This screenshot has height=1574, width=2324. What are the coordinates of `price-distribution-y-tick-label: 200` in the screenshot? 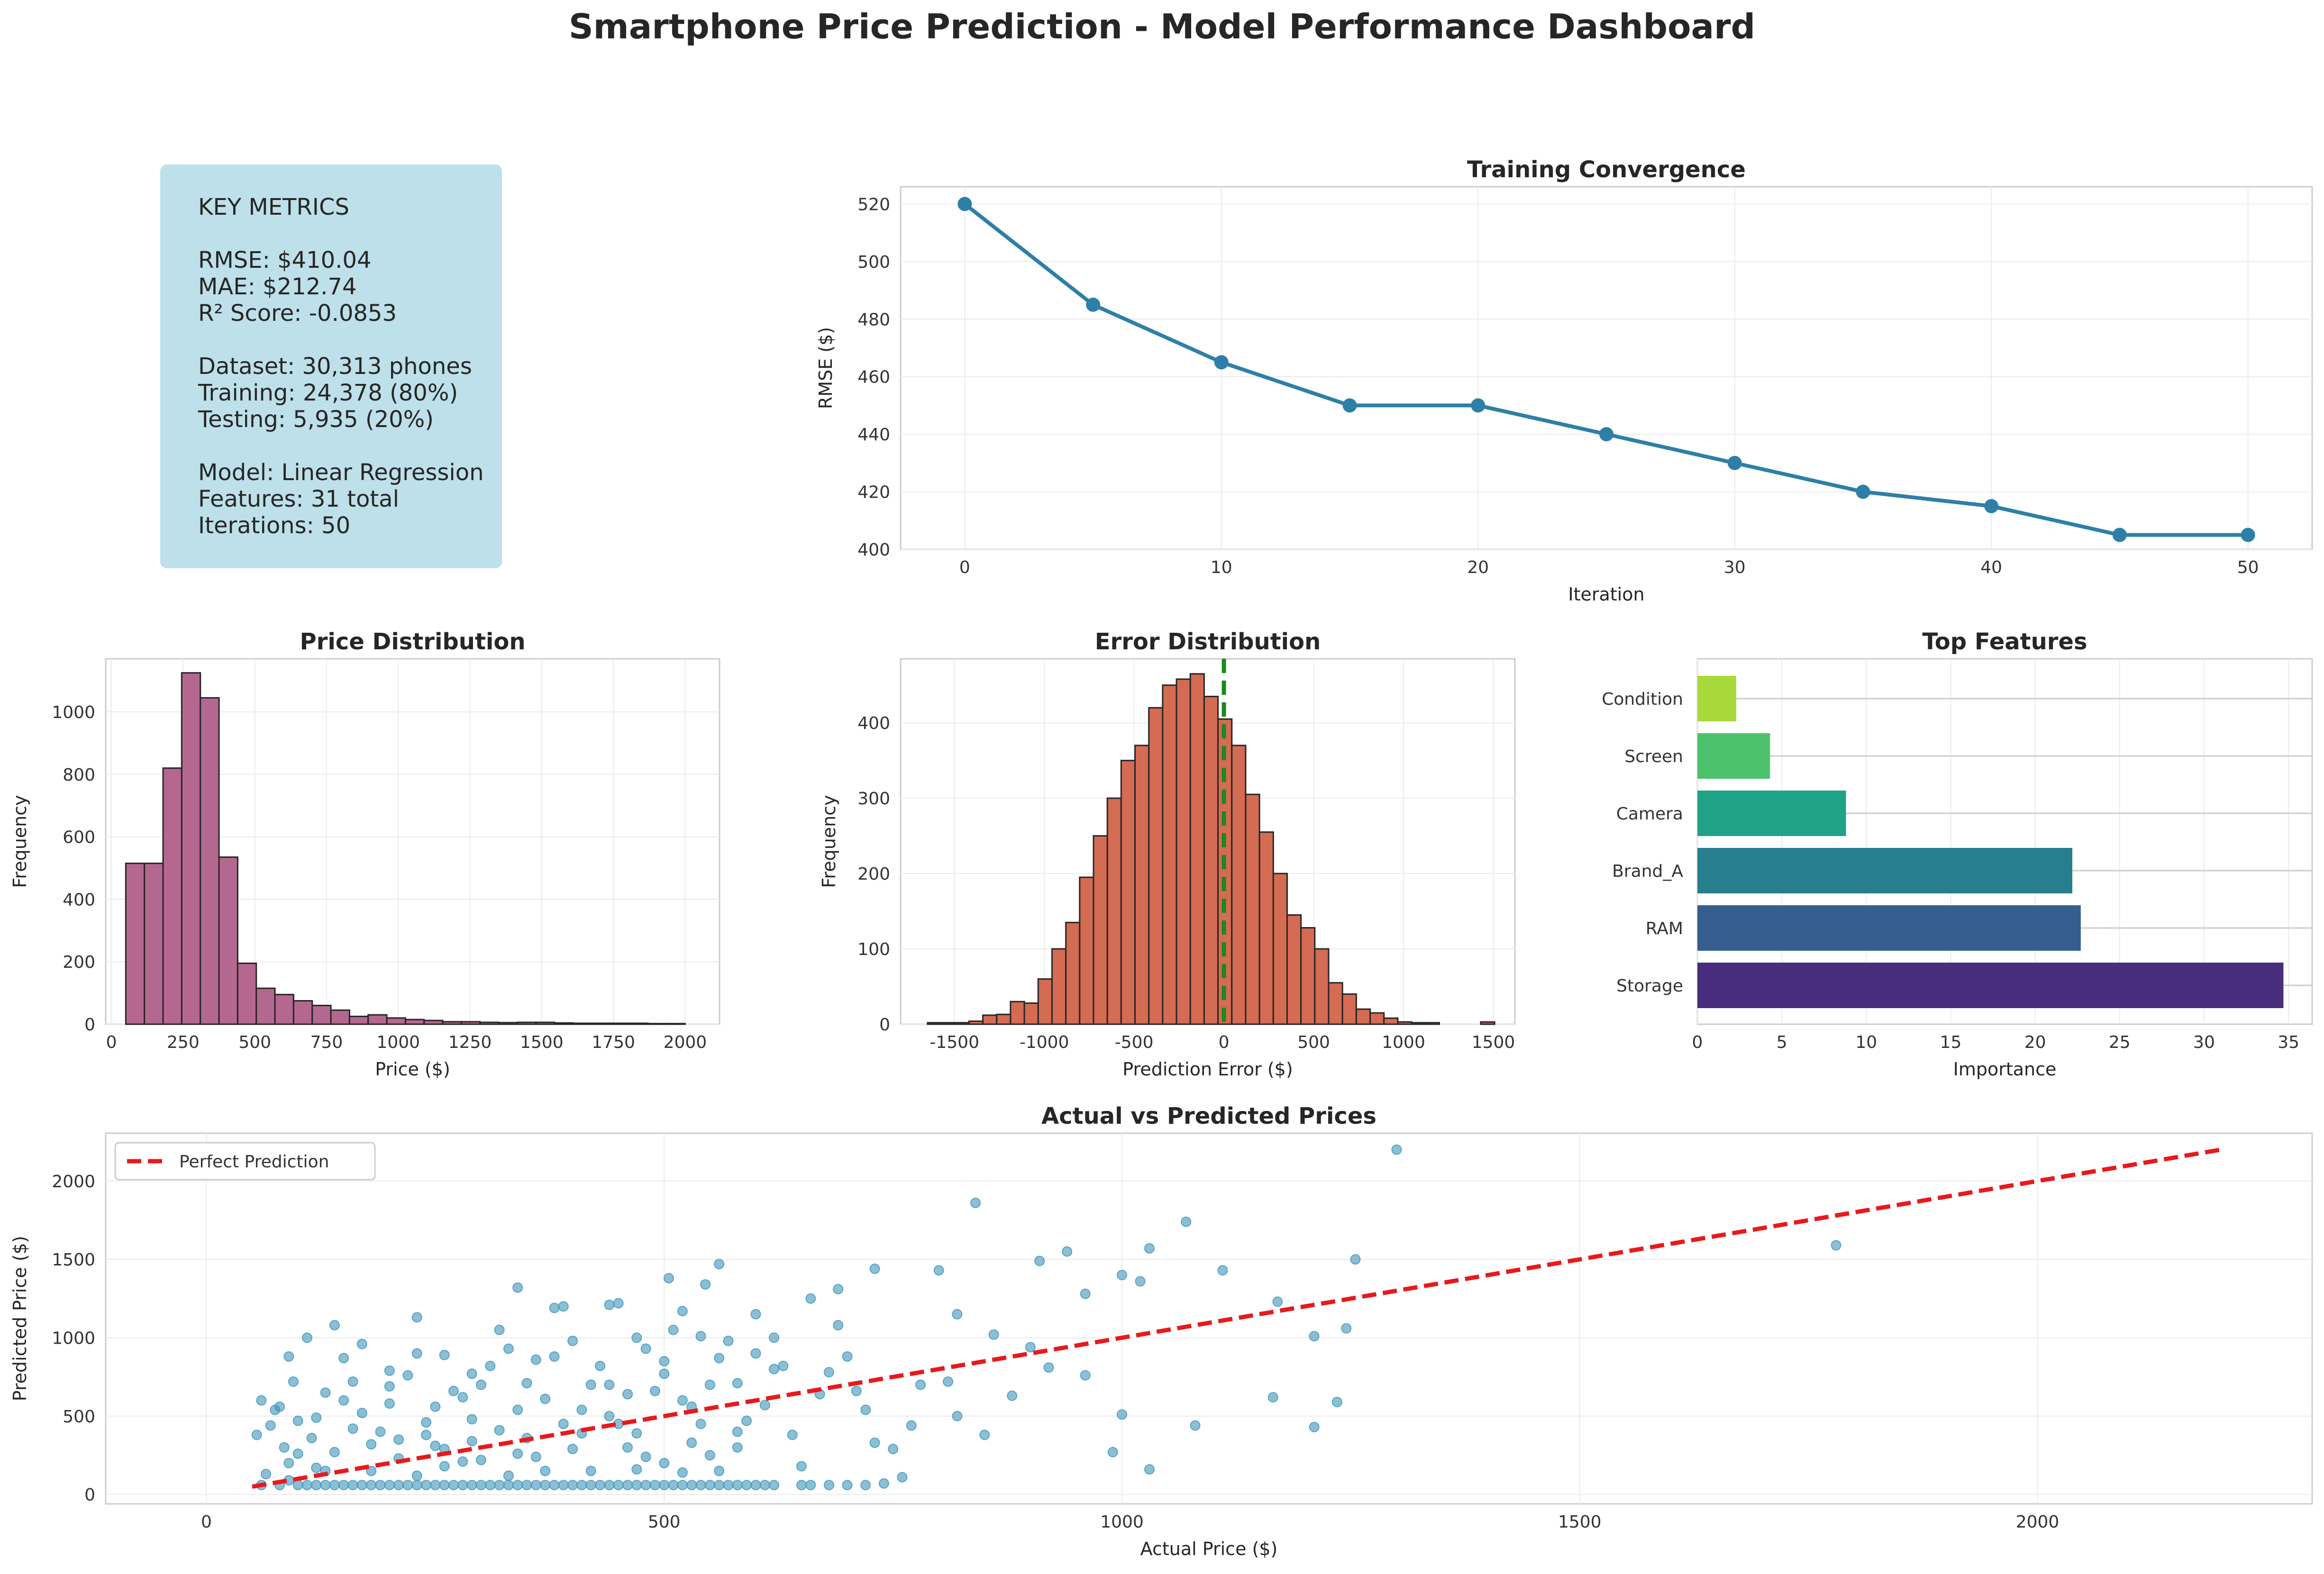 It's located at (79, 962).